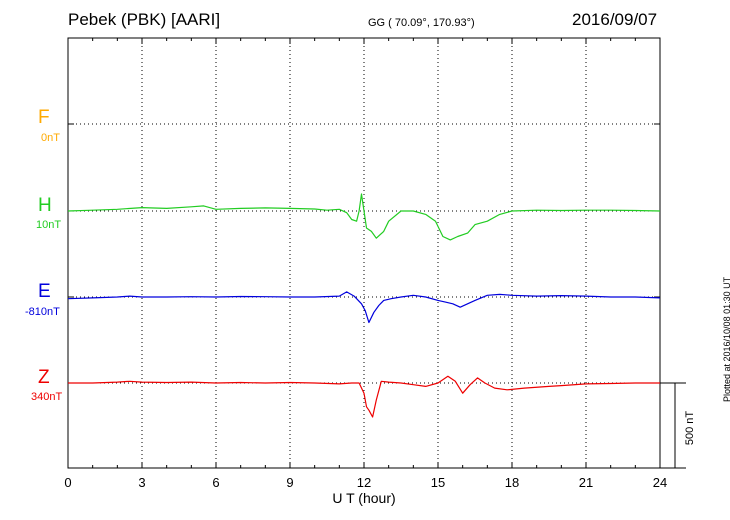 This screenshot has width=730, height=520. What do you see at coordinates (660, 482) in the screenshot?
I see `x-tick-label: 24` at bounding box center [660, 482].